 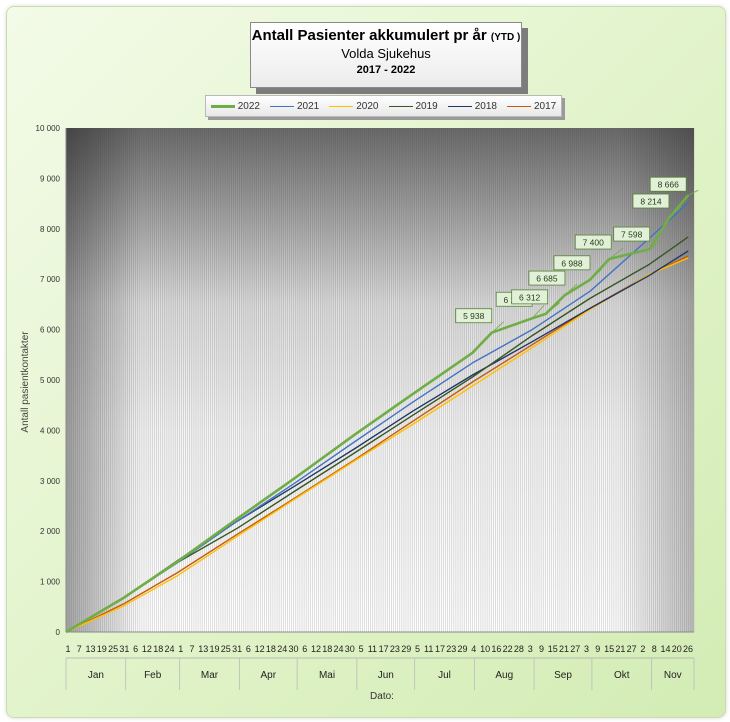 I want to click on x-tick-label: 2, so click(x=642, y=649).